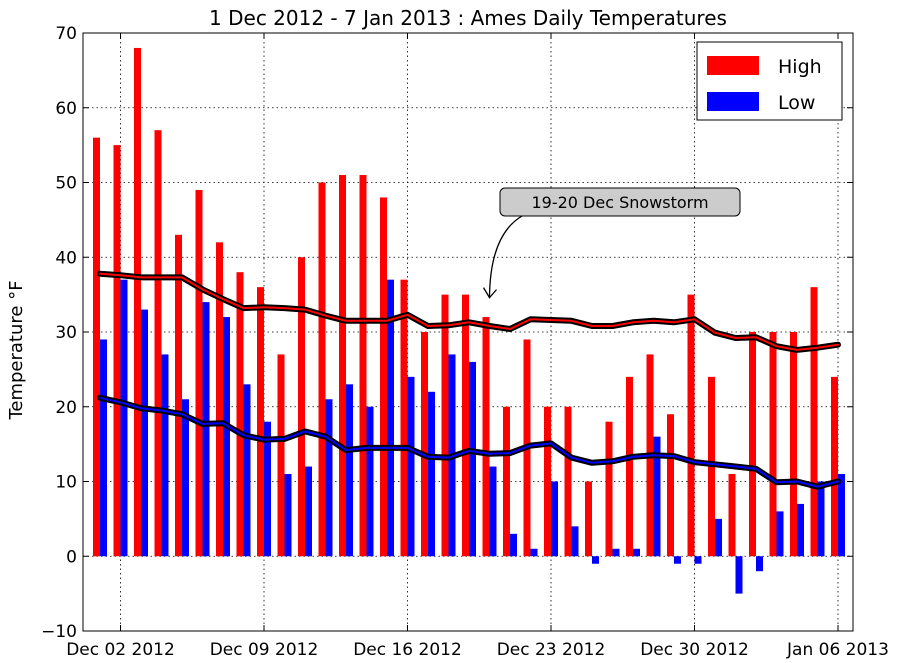 This screenshot has width=900, height=663. What do you see at coordinates (551, 650) in the screenshot?
I see `x-tick-label: Dec 23 2012` at bounding box center [551, 650].